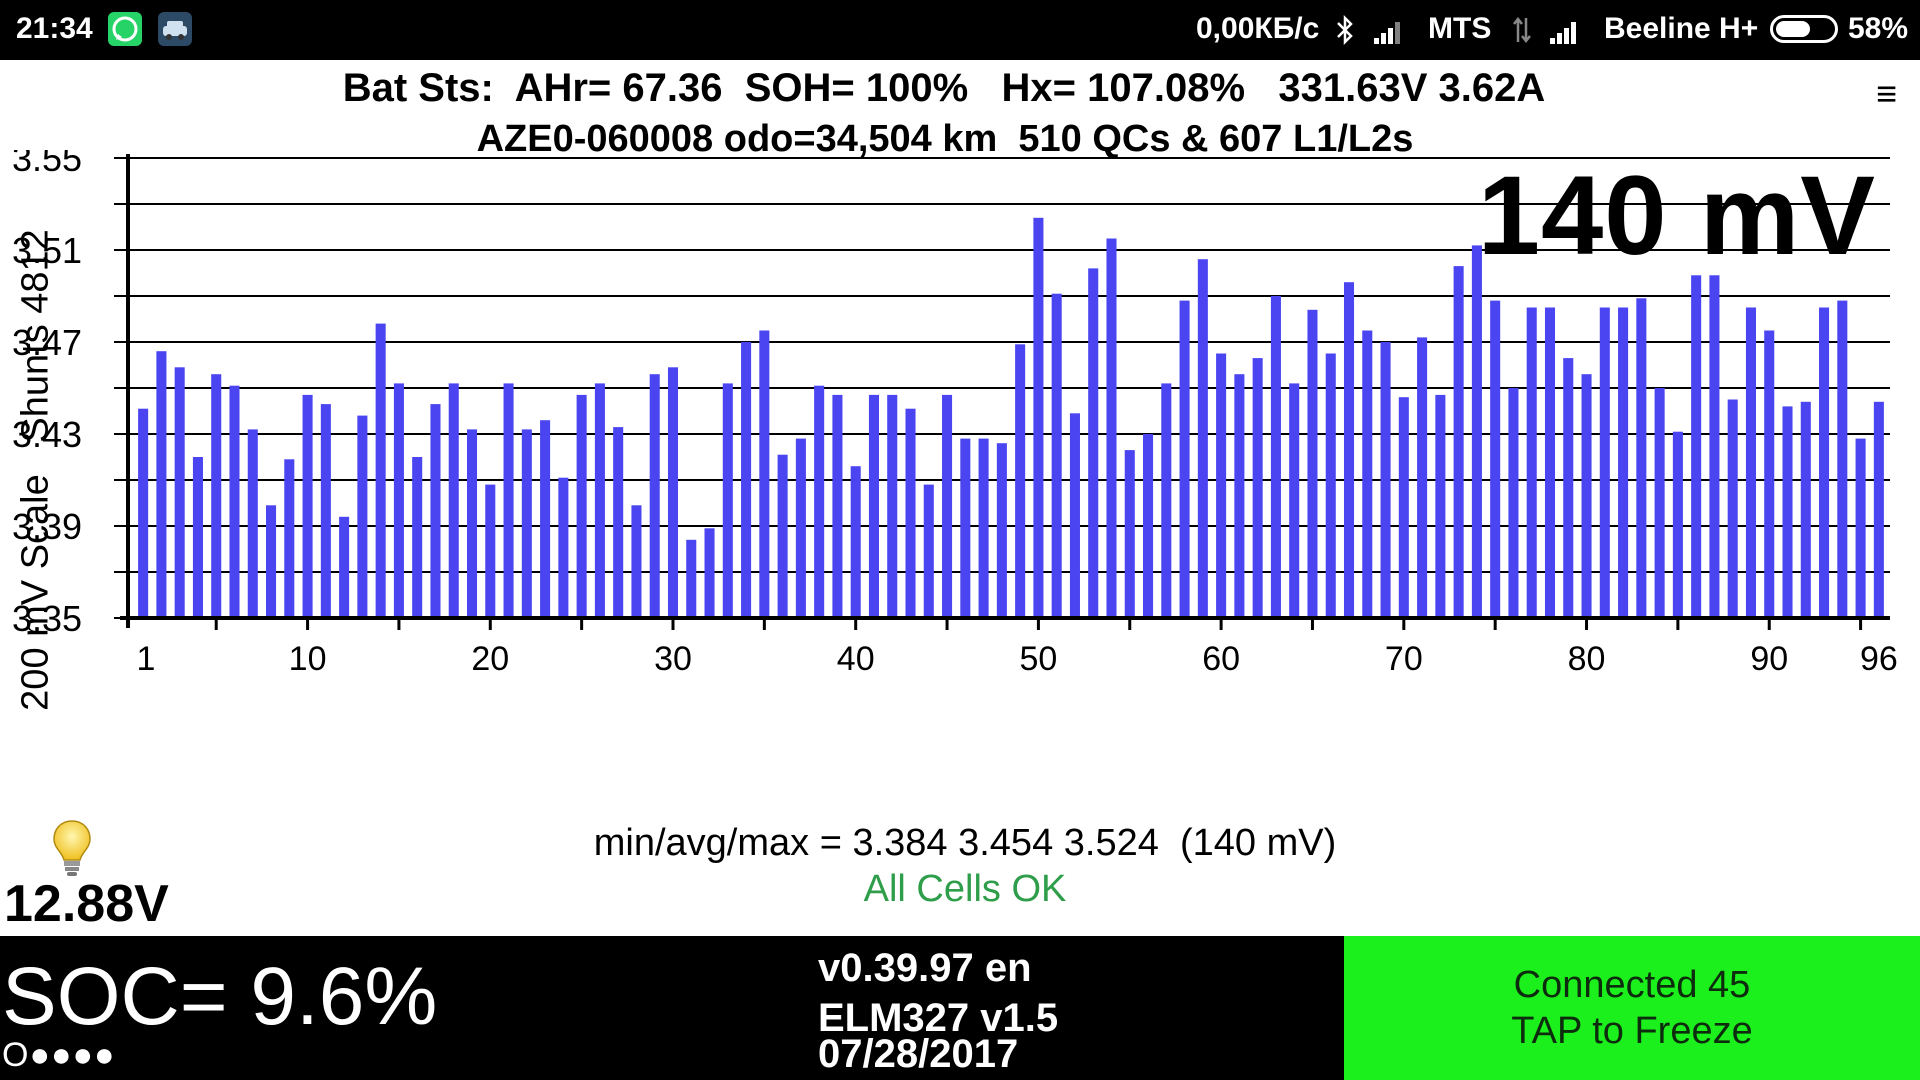 This screenshot has height=1080, width=1920. What do you see at coordinates (47, 342) in the screenshot?
I see `y-tick-label: 3.47` at bounding box center [47, 342].